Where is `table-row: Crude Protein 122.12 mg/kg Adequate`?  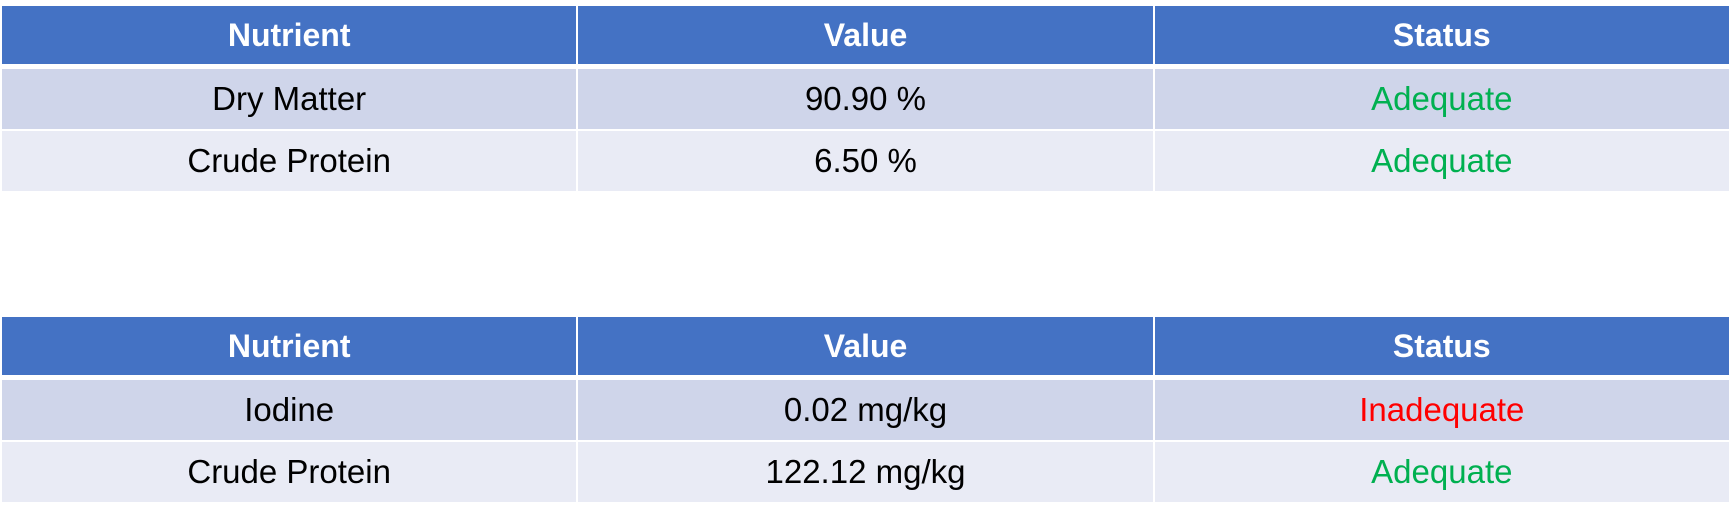 table-row: Crude Protein 122.12 mg/kg Adequate is located at coordinates (865, 472).